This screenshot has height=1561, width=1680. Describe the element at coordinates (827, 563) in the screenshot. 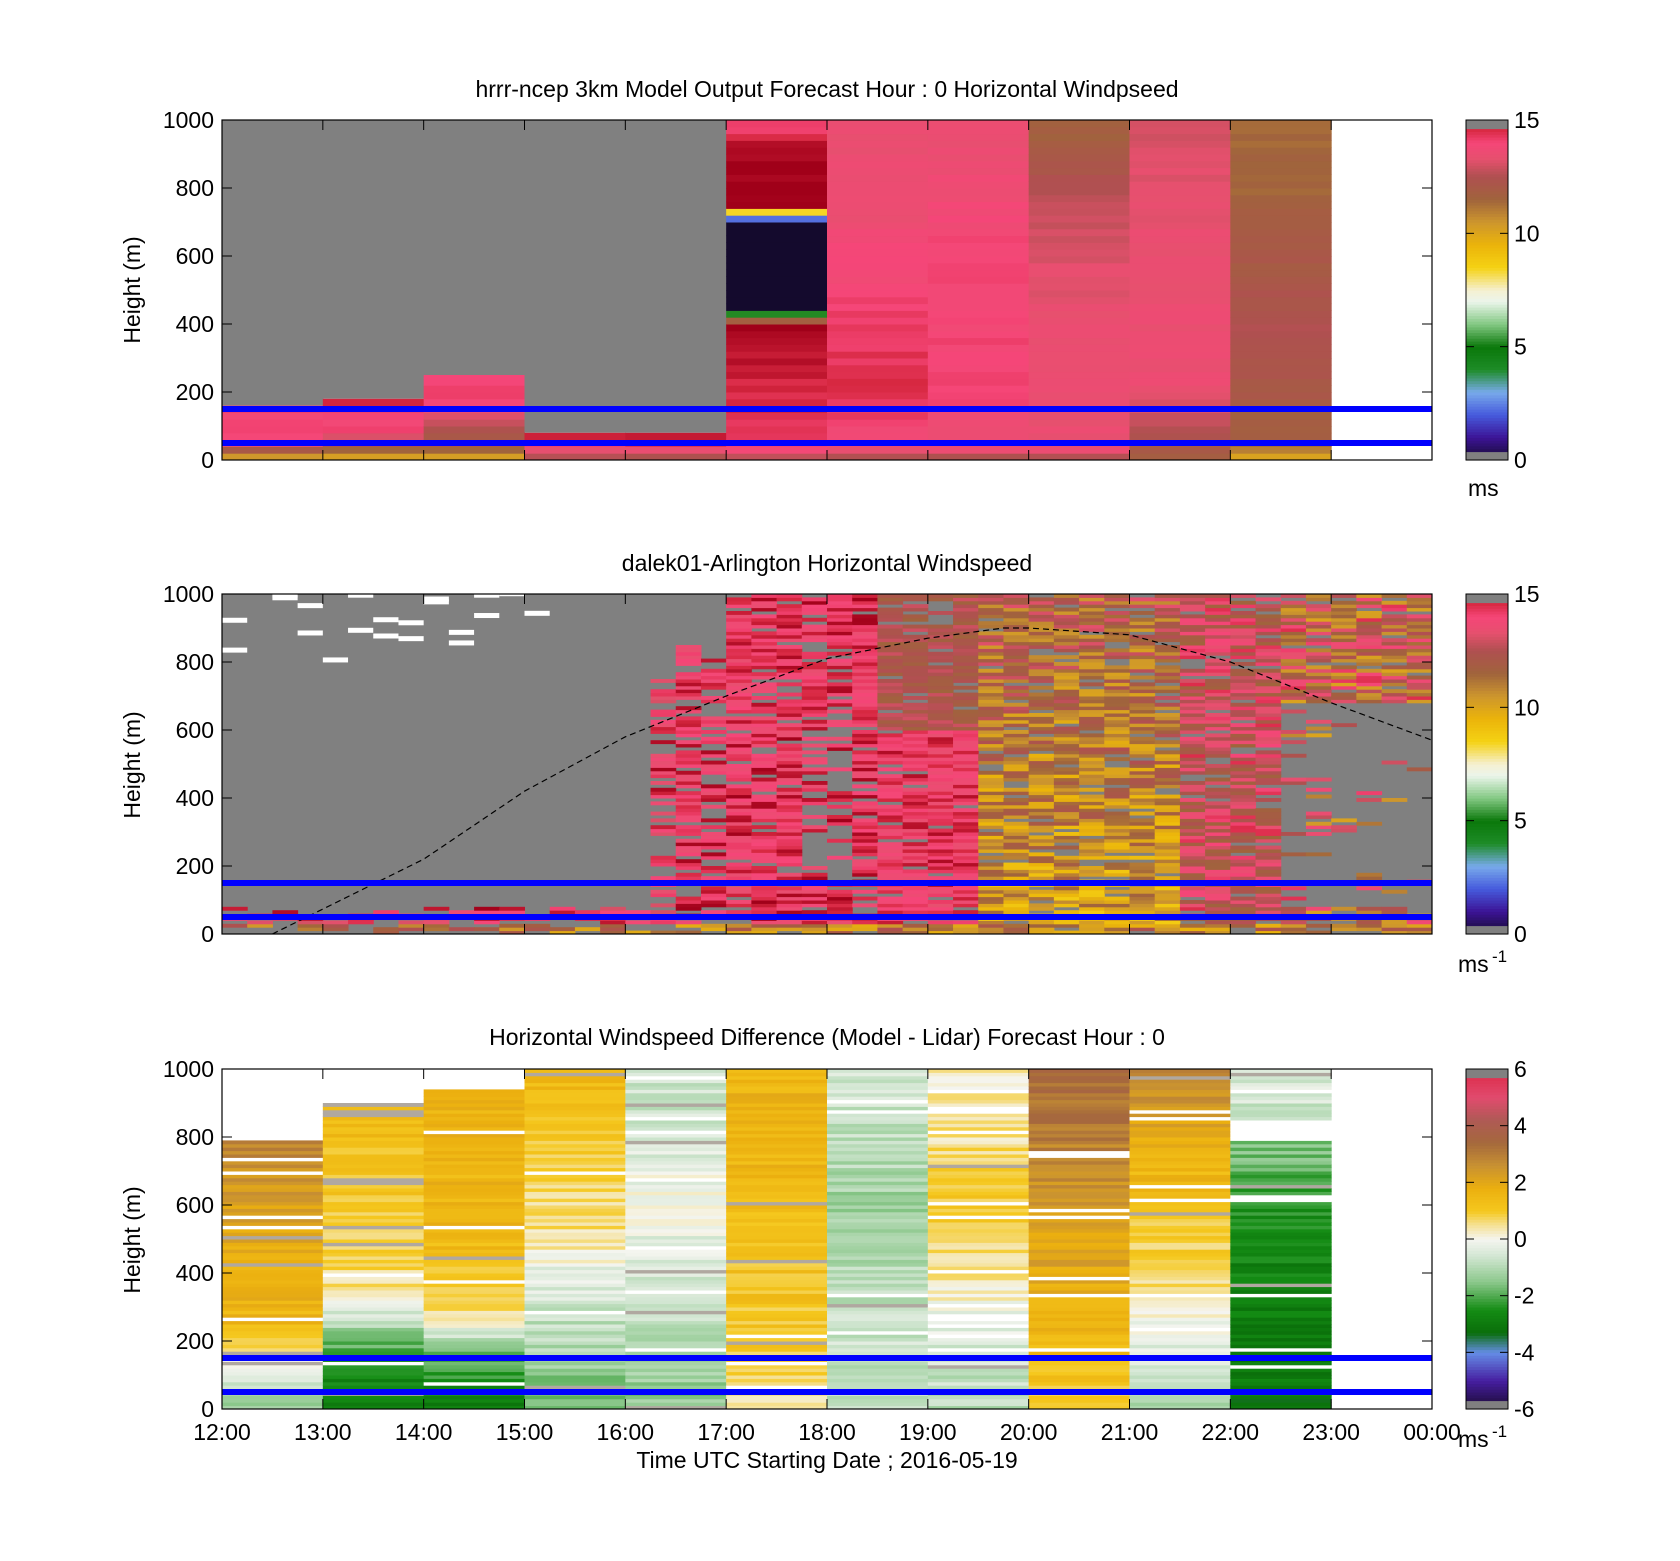

I see `lidar-panel-title: dalek01-Arlington Horizontal Windspeed` at that location.